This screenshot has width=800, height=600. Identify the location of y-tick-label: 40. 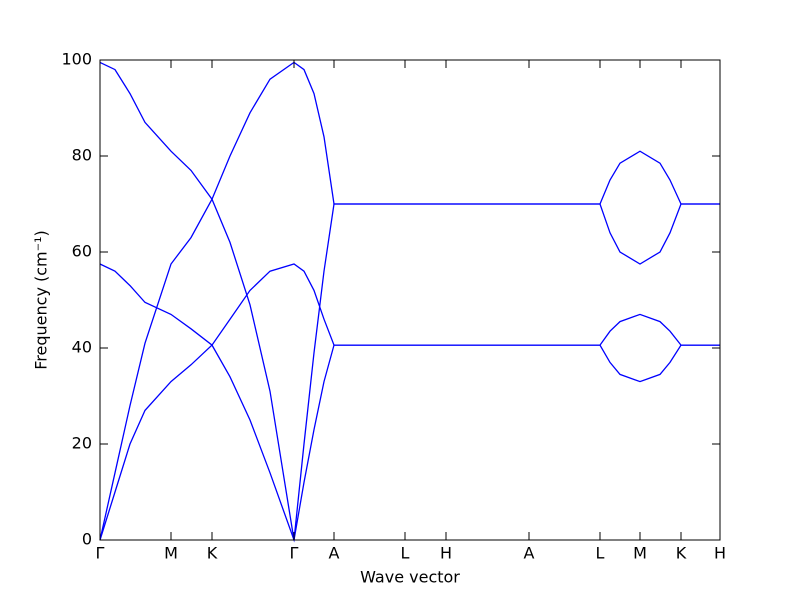
(82, 347).